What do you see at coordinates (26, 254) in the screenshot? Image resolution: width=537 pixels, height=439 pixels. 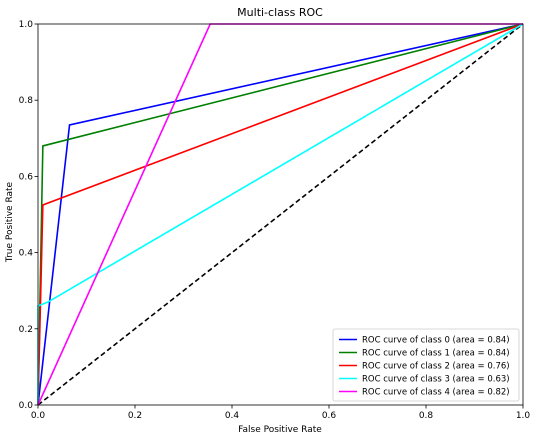 I see `y-tick-label: 0.4` at bounding box center [26, 254].